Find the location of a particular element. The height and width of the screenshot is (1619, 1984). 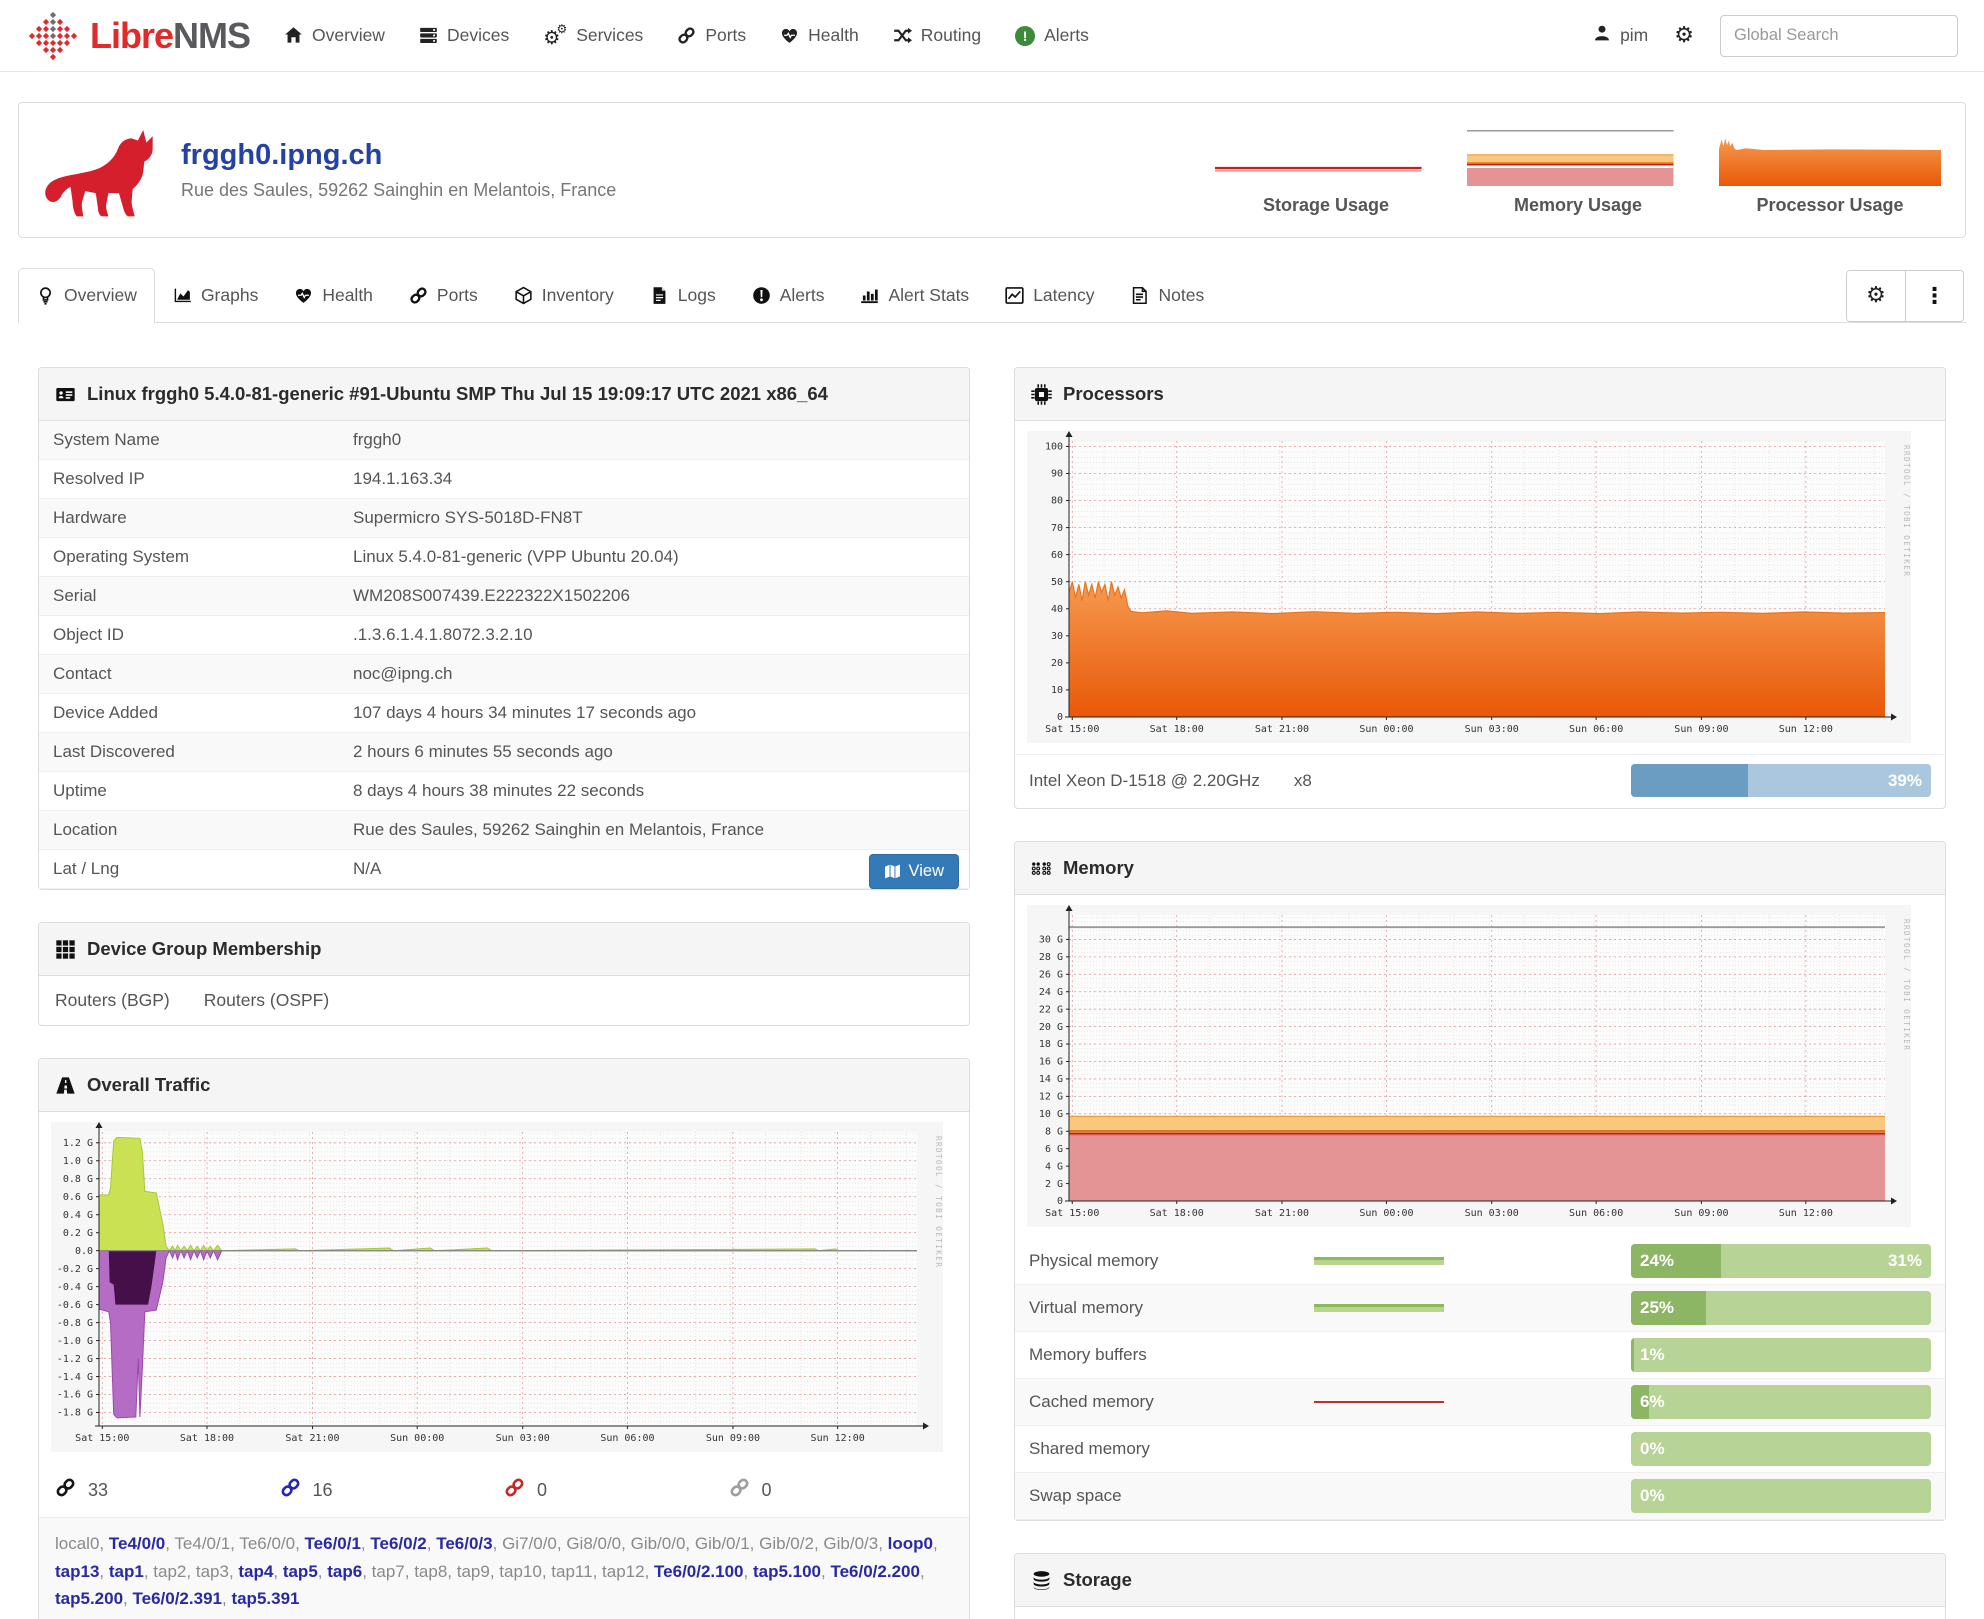

port-link: Te4/0/1 is located at coordinates (202, 1543).